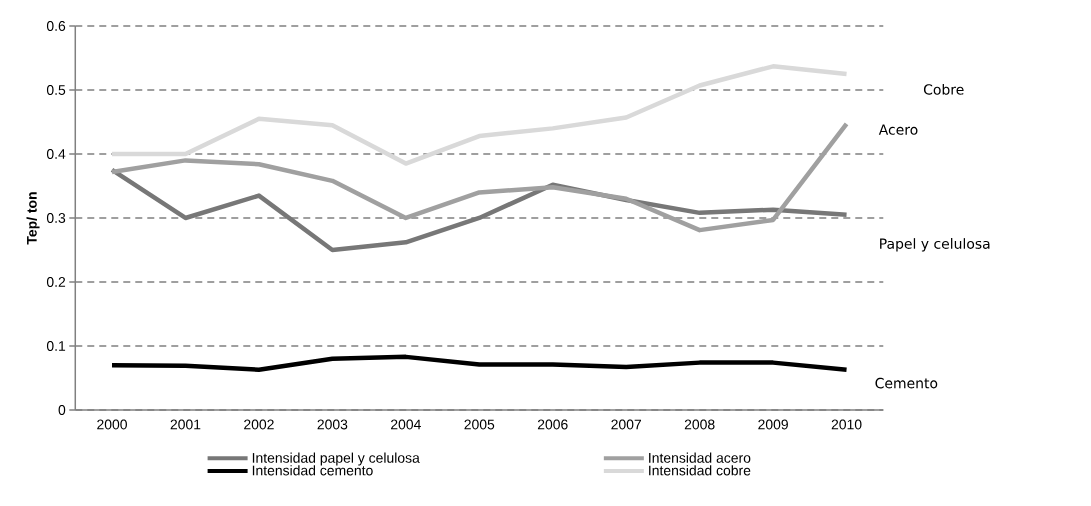  What do you see at coordinates (33, 218) in the screenshot?
I see `y-axis-title: Tep/ ton` at bounding box center [33, 218].